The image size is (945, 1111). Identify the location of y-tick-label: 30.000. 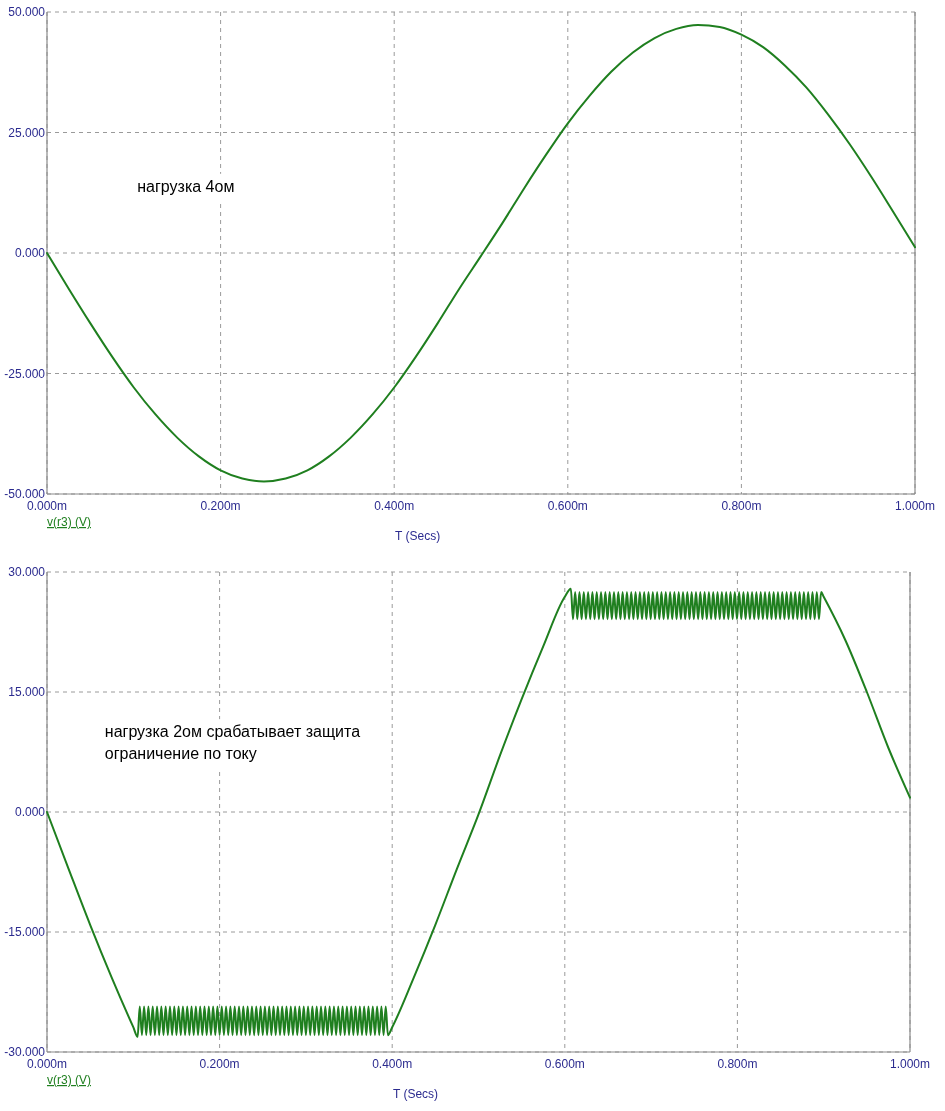
(27, 572).